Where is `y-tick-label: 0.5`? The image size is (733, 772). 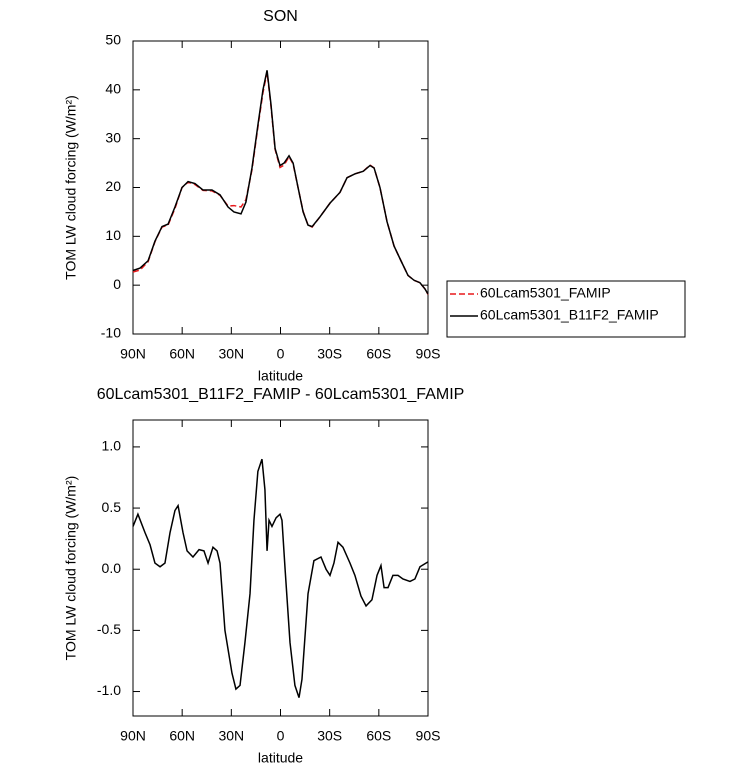
y-tick-label: 0.5 is located at coordinates (112, 507).